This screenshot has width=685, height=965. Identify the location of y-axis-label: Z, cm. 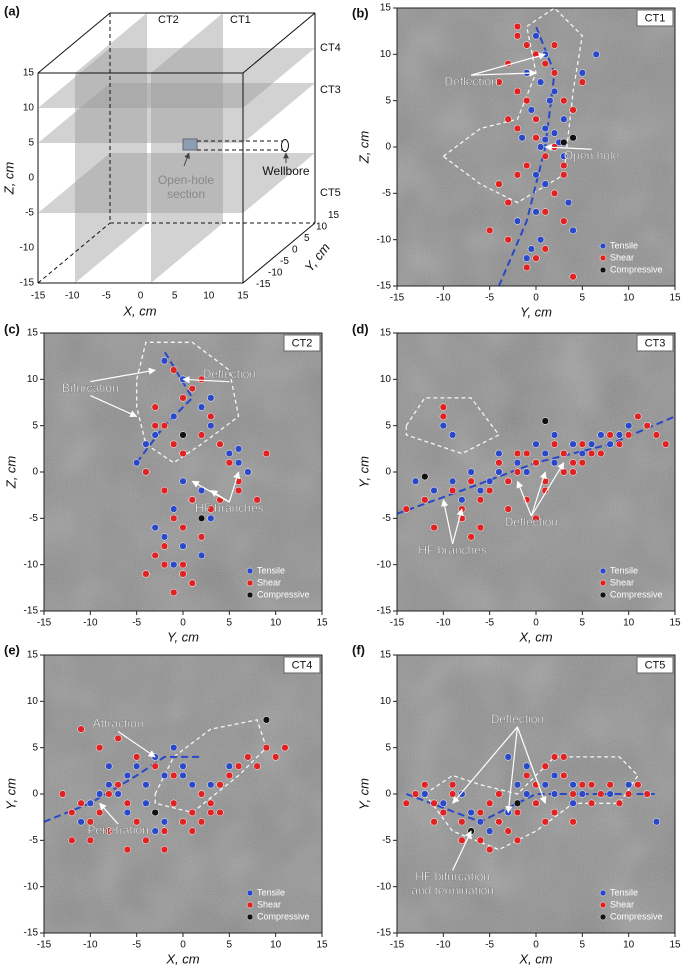
(363, 148).